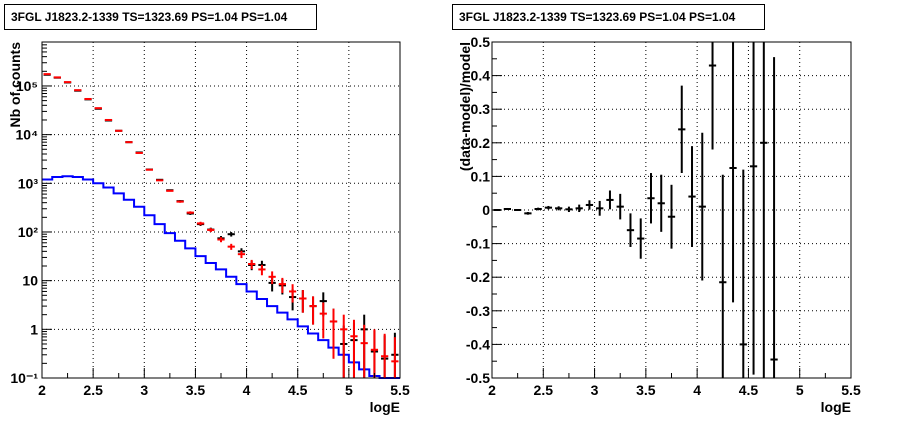 The image size is (898, 421). I want to click on right-y-tick-label: 0.2, so click(481, 143).